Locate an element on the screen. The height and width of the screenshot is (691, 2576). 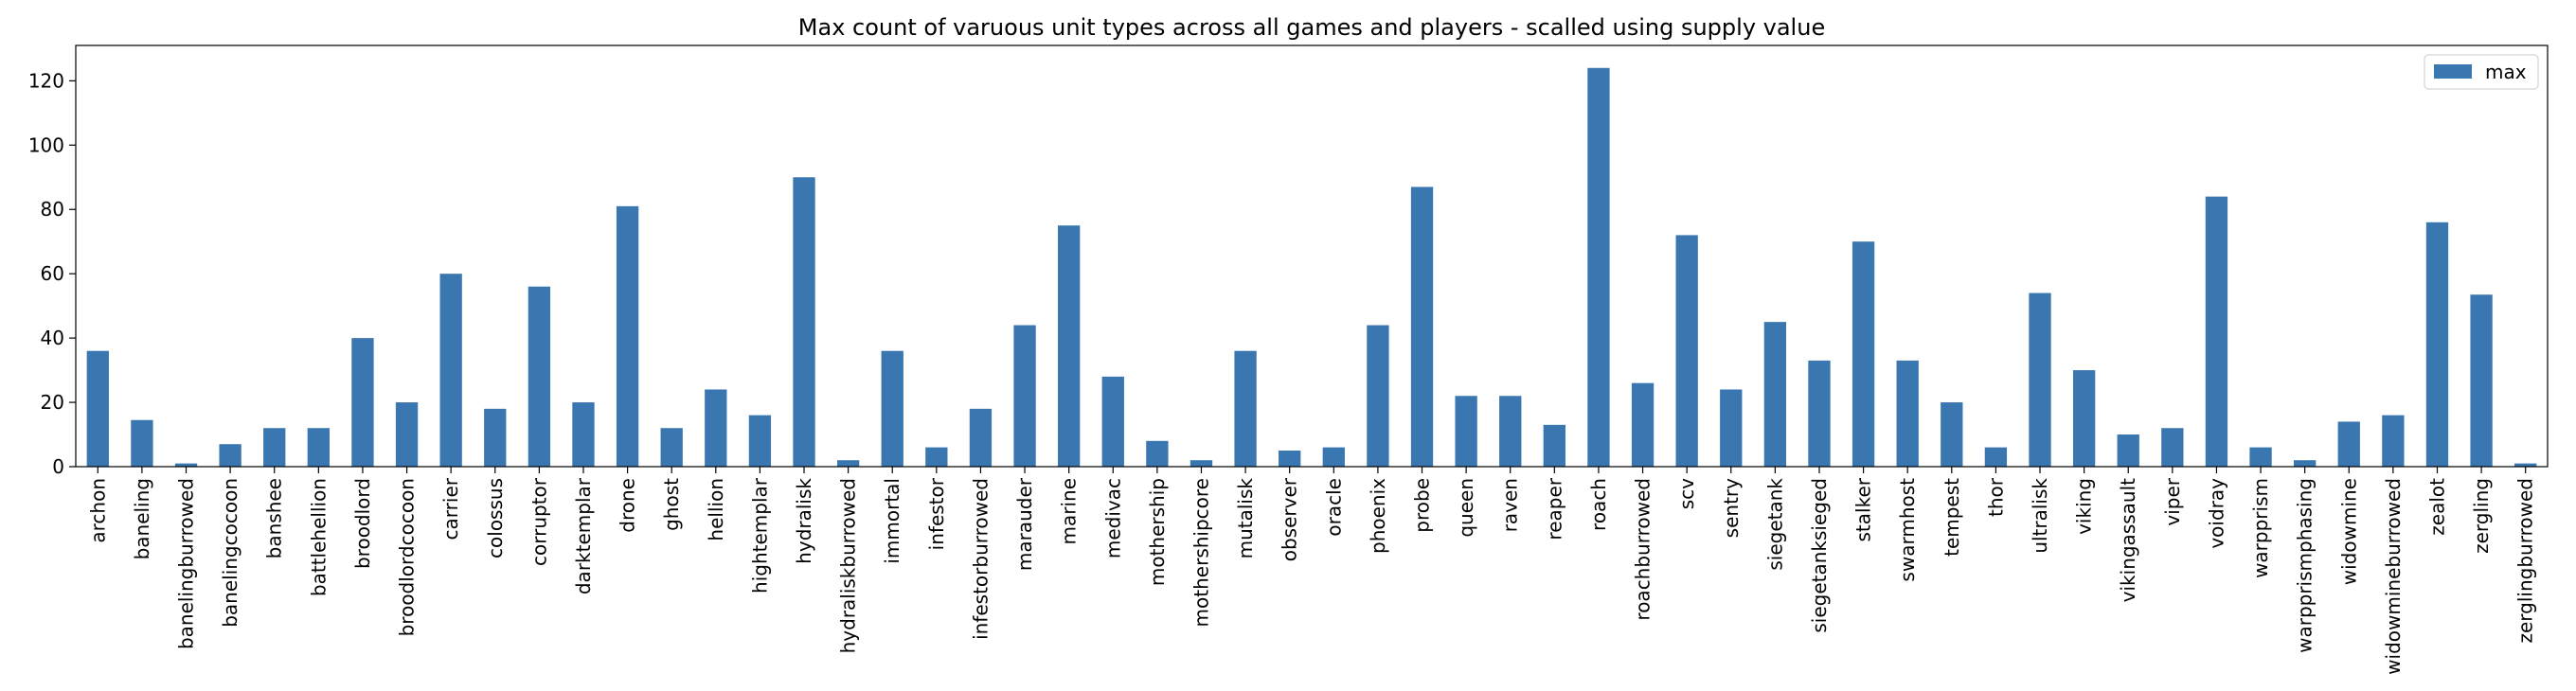
bar-banelingburrowed is located at coordinates (186, 465).